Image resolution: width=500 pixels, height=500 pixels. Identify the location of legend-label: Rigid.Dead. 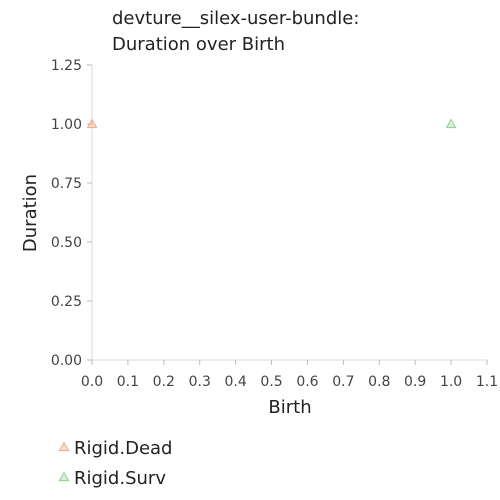
(123, 448).